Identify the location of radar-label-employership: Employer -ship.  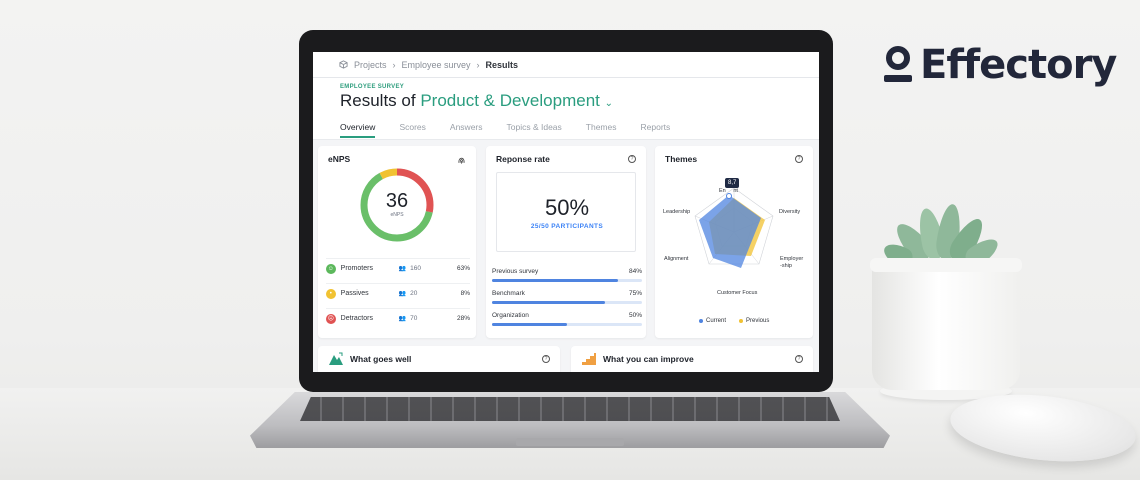
(792, 262).